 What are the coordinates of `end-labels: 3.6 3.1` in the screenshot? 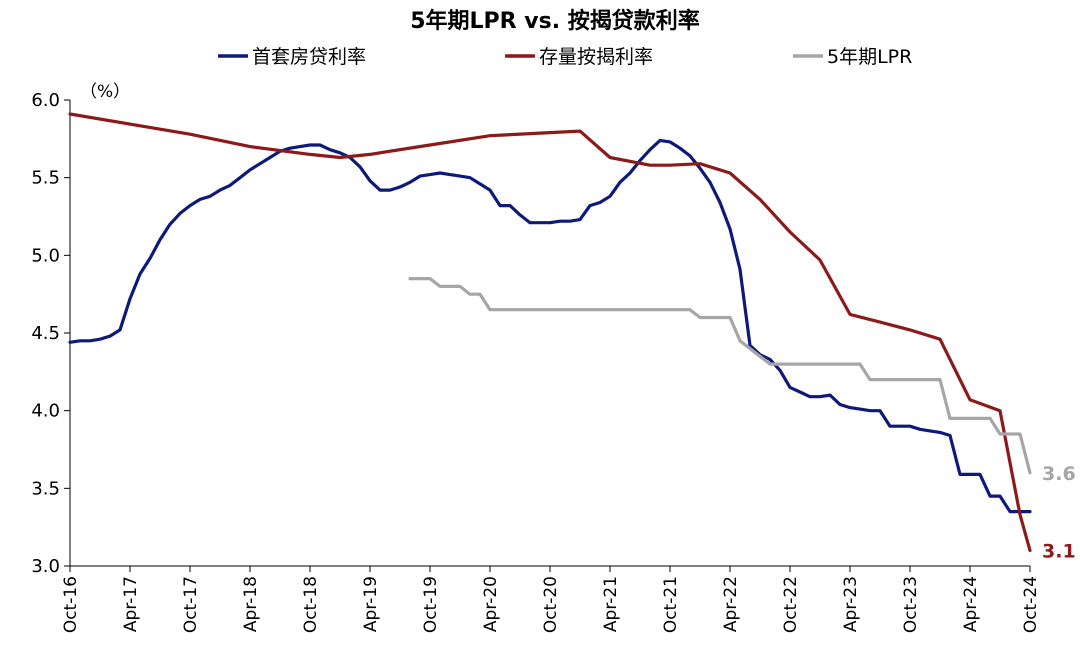 It's located at (1059, 513).